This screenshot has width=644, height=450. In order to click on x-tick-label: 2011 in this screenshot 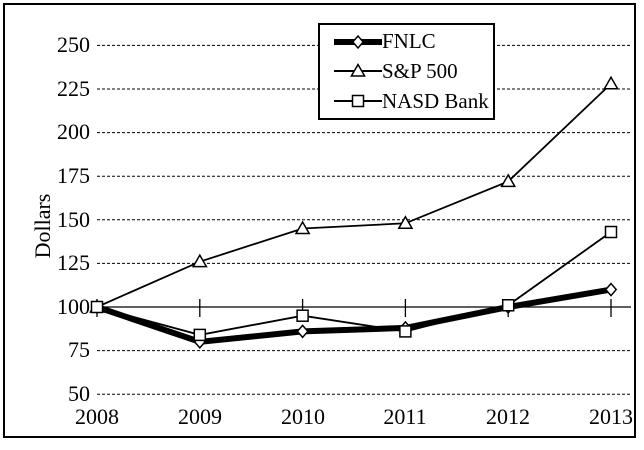, I will do `click(405, 416)`.